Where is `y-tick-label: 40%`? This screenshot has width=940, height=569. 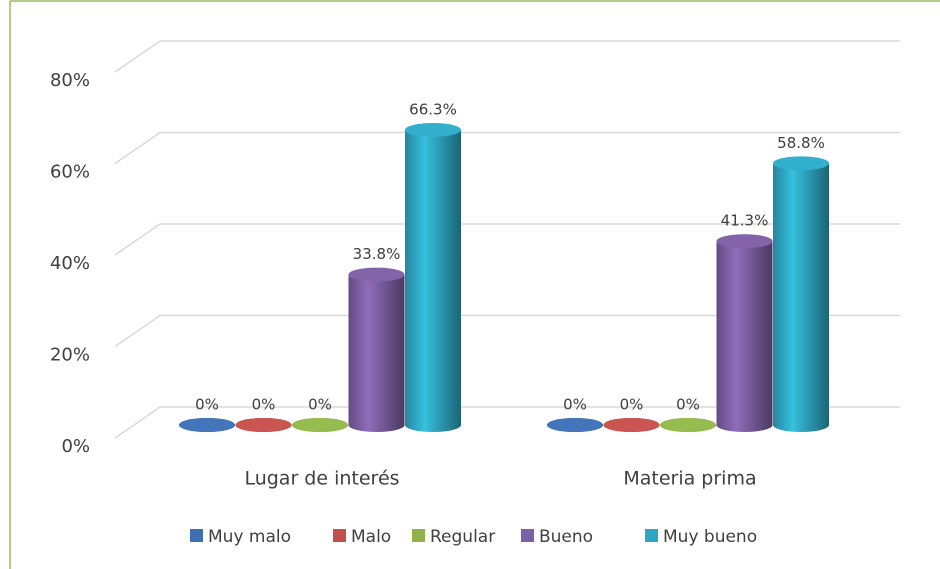
y-tick-label: 40% is located at coordinates (70, 263).